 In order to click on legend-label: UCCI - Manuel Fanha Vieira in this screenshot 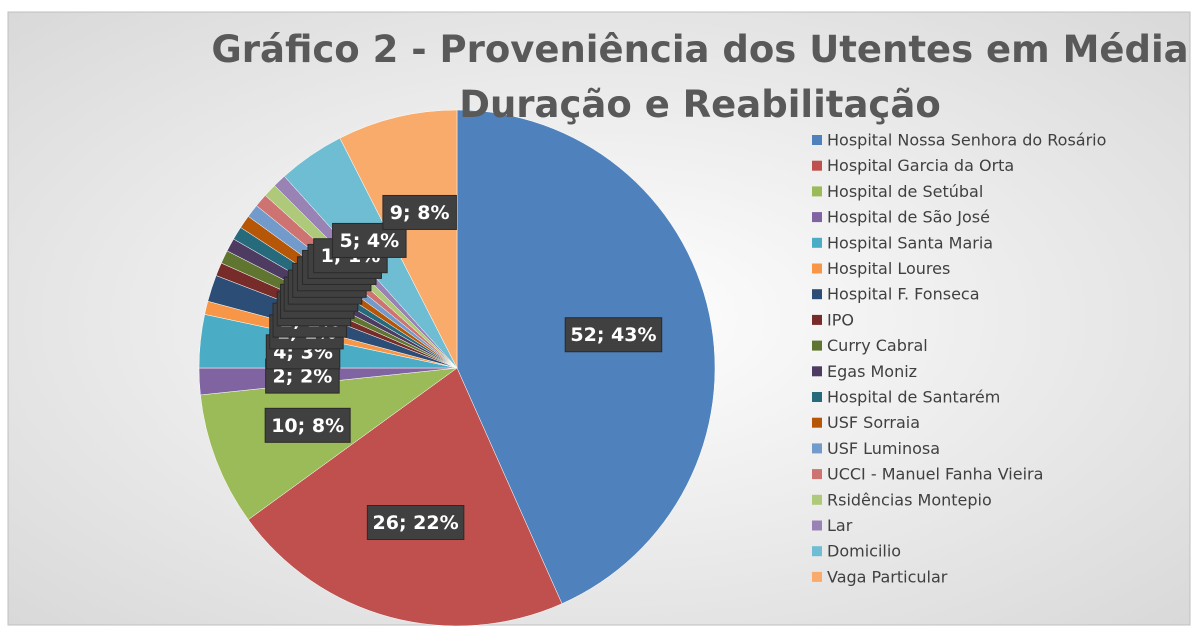, I will do `click(935, 474)`.